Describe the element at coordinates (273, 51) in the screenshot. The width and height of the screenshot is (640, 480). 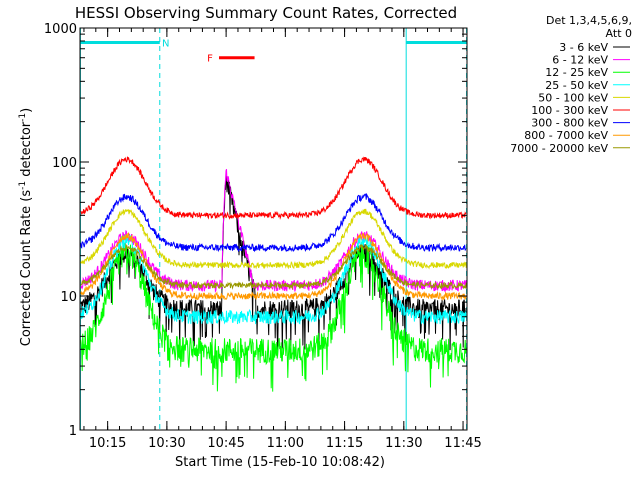
I see `annotations: NF` at that location.